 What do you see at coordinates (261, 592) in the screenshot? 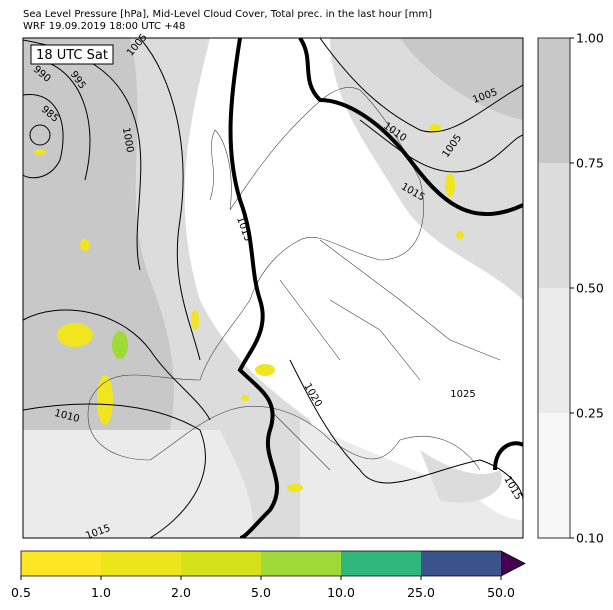
I see `tick-label: 5.0` at bounding box center [261, 592].